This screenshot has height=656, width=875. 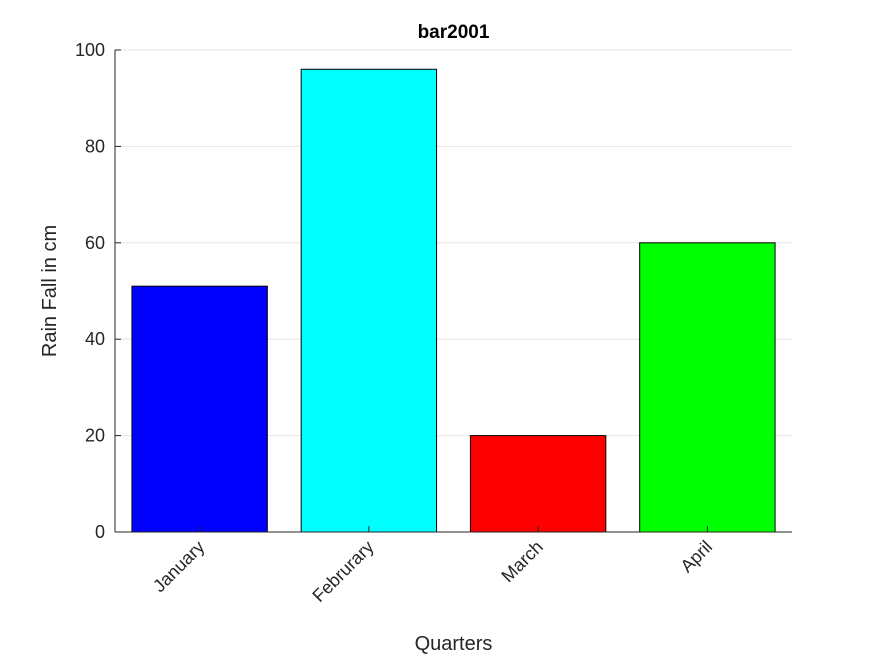 I want to click on y-tick-labels: 0 20 40 60 80 100, so click(x=90, y=291).